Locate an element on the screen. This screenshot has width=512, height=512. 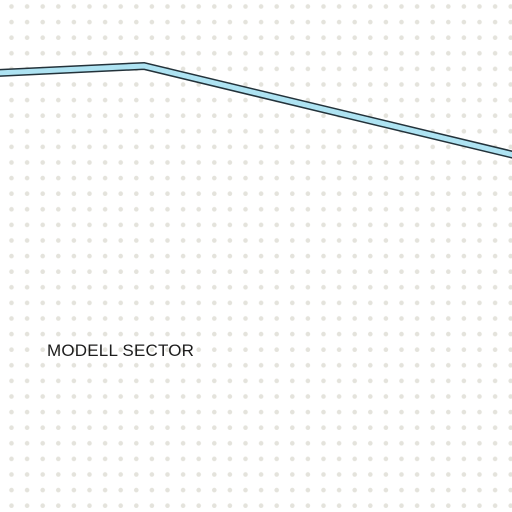
sector-label: MODELL SECTOR is located at coordinates (120, 350).